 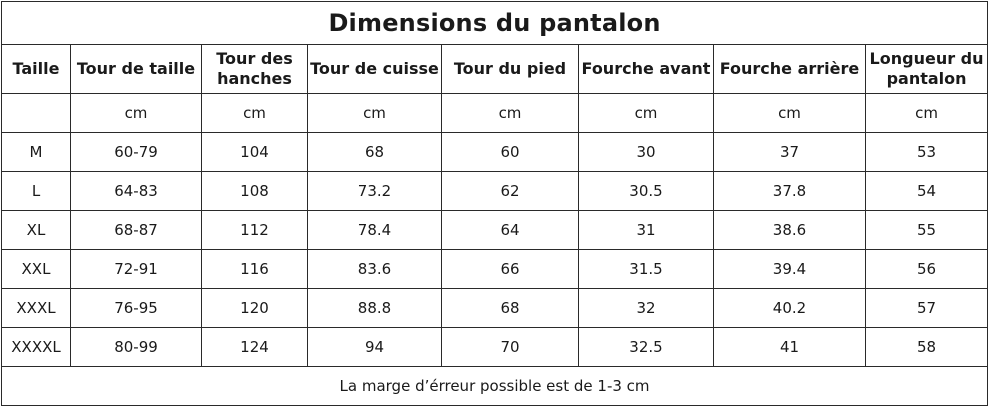 What do you see at coordinates (646, 69) in the screenshot?
I see `header-front-rise: Fourche avant` at bounding box center [646, 69].